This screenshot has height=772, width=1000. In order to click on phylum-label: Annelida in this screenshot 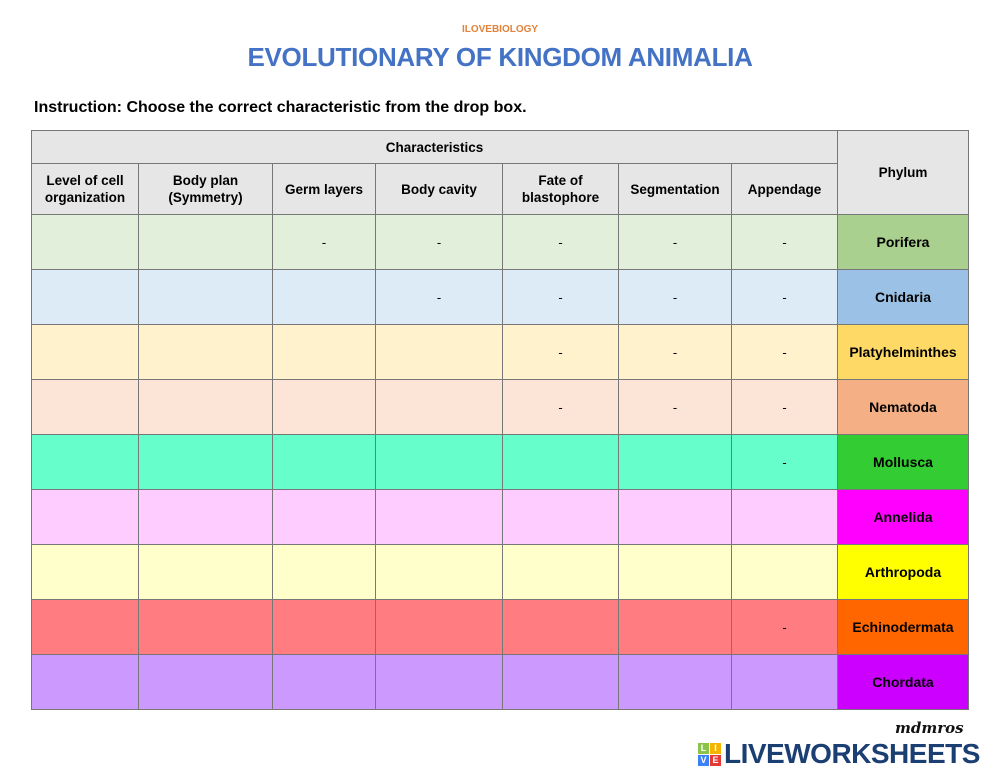, I will do `click(903, 517)`.